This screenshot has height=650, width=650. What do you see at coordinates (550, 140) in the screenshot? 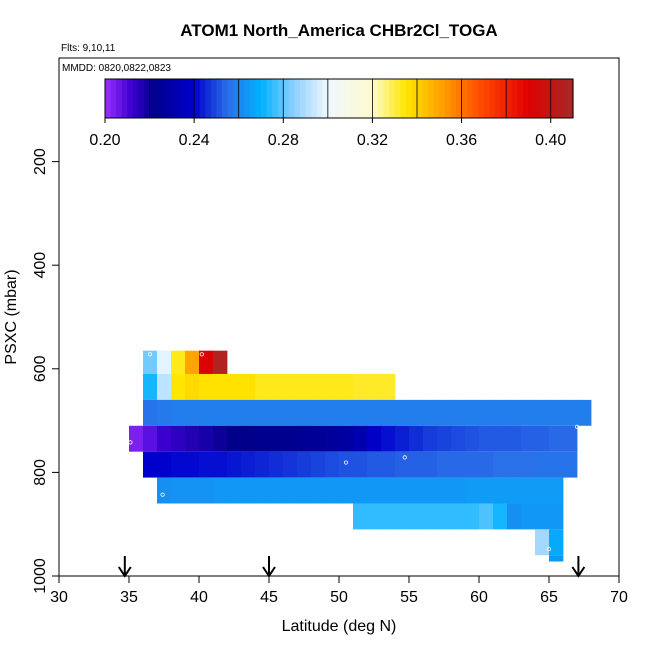
I see `colorbar-tick-label: 0.40` at bounding box center [550, 140].